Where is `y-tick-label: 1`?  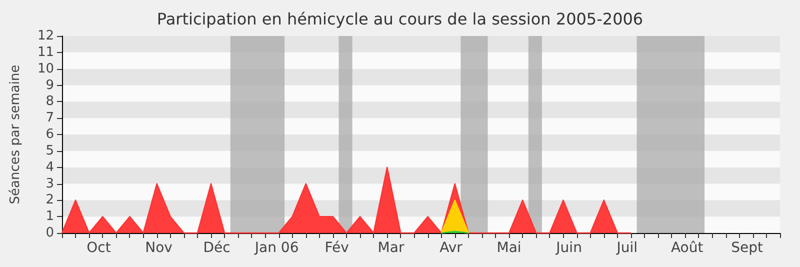 y-tick-label: 1 is located at coordinates (50, 216).